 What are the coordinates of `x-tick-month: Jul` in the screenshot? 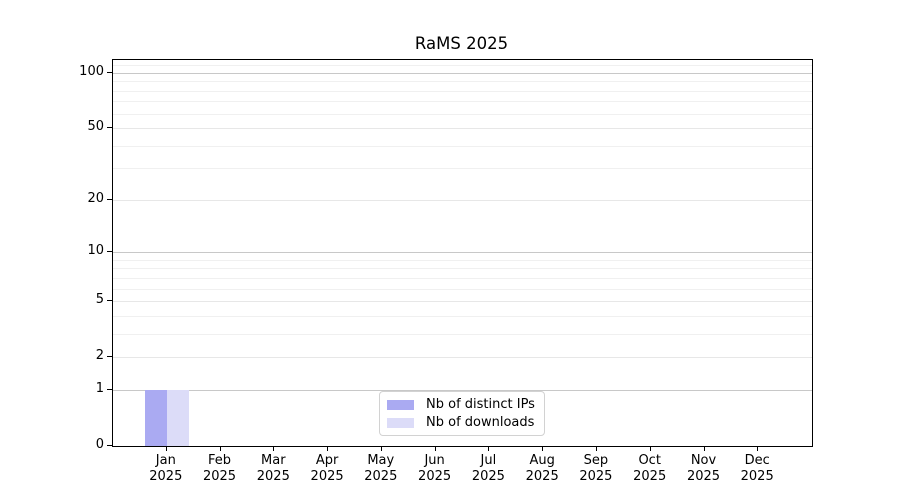 It's located at (488, 460).